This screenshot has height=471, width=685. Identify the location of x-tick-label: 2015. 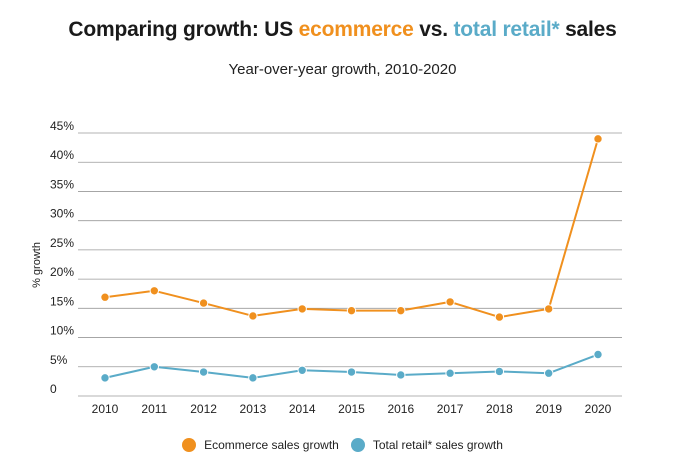
(351, 409).